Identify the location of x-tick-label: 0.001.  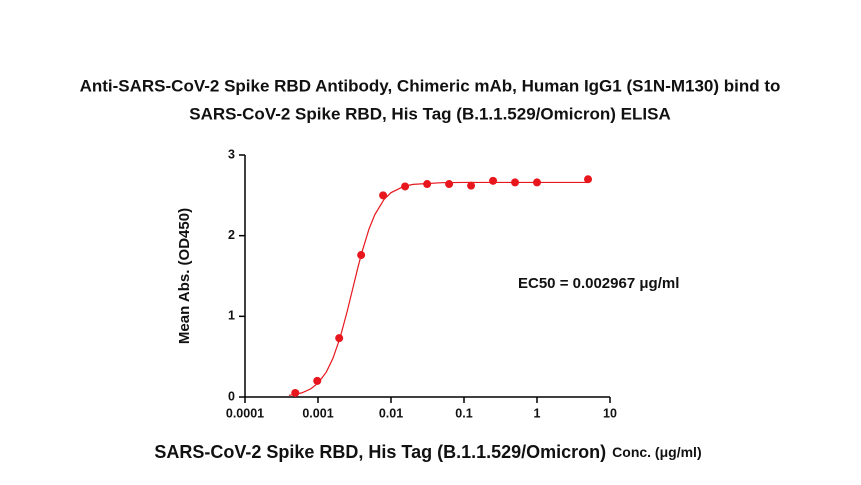
(317, 413).